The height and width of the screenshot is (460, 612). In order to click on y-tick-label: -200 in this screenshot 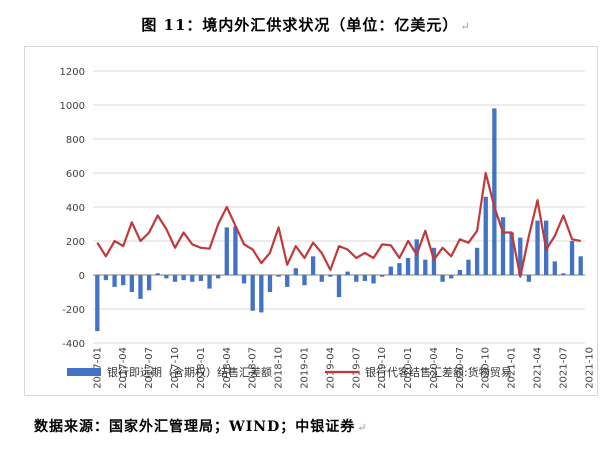, I will do `click(73, 310)`.